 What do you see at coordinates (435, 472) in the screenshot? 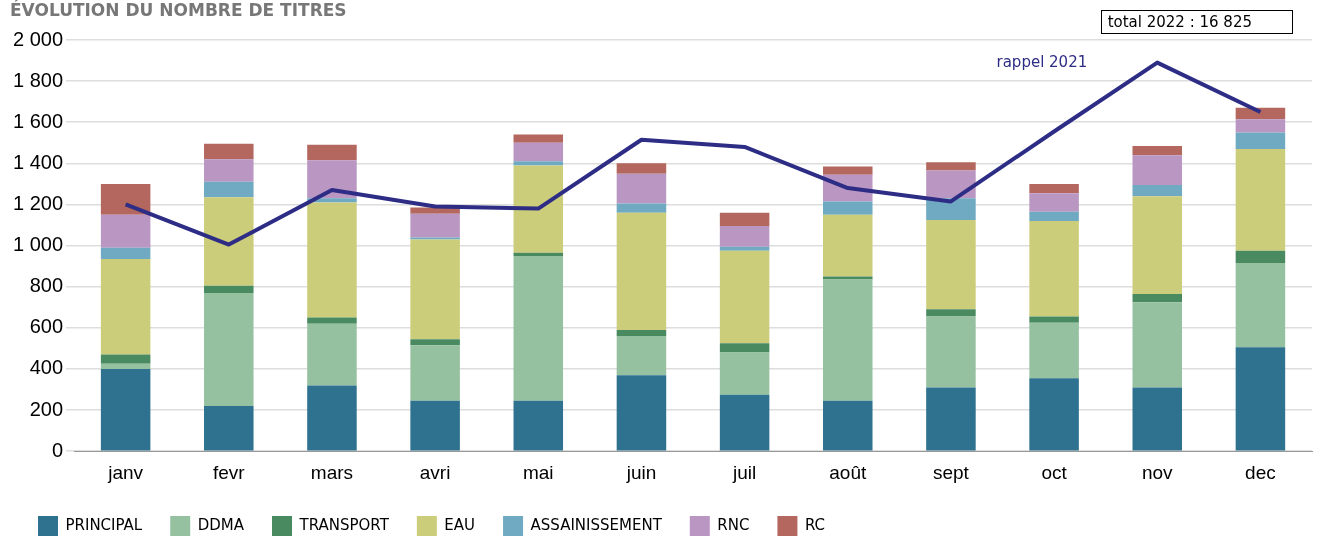
I see `x-tick-label: avri` at bounding box center [435, 472].